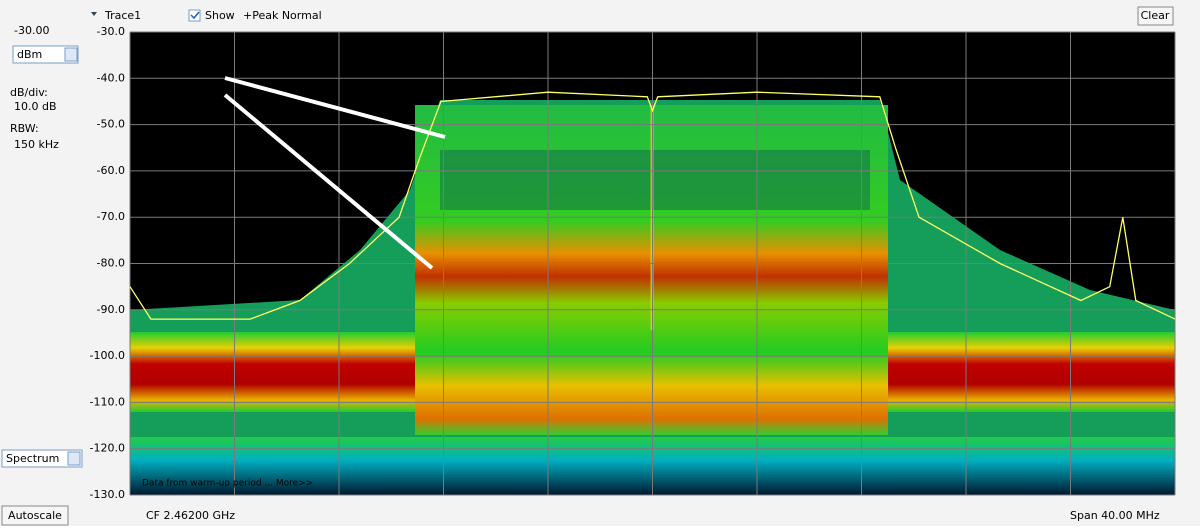 The height and width of the screenshot is (530, 1200). I want to click on y-tick-label: -130.0, so click(107, 494).